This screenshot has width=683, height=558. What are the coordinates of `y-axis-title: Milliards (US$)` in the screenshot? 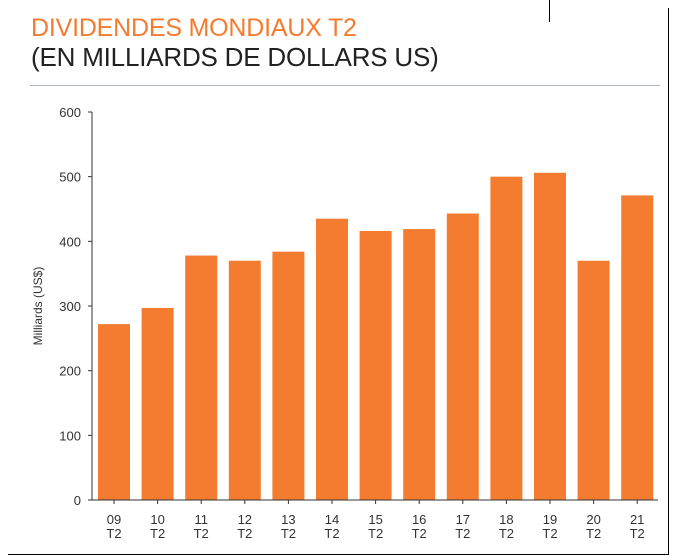 It's located at (38, 306).